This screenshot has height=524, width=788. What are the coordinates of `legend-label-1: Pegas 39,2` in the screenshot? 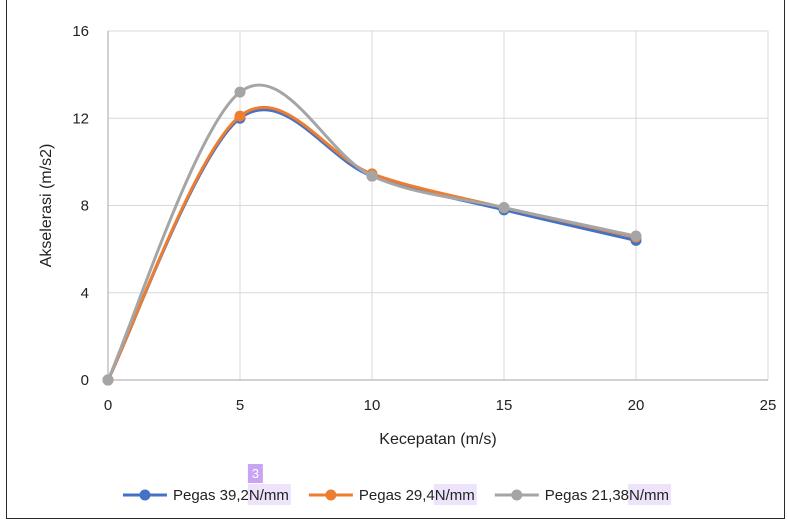 It's located at (211, 495).